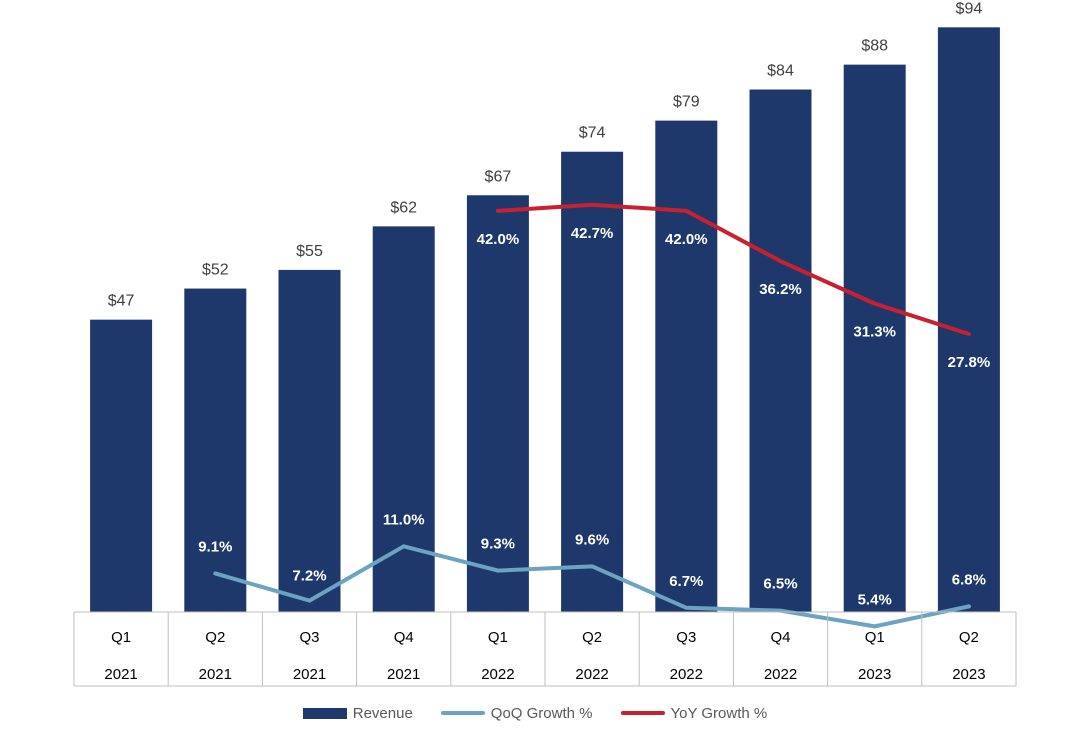 This screenshot has height=744, width=1070. I want to click on revenue-bar-label: $84, so click(780, 71).